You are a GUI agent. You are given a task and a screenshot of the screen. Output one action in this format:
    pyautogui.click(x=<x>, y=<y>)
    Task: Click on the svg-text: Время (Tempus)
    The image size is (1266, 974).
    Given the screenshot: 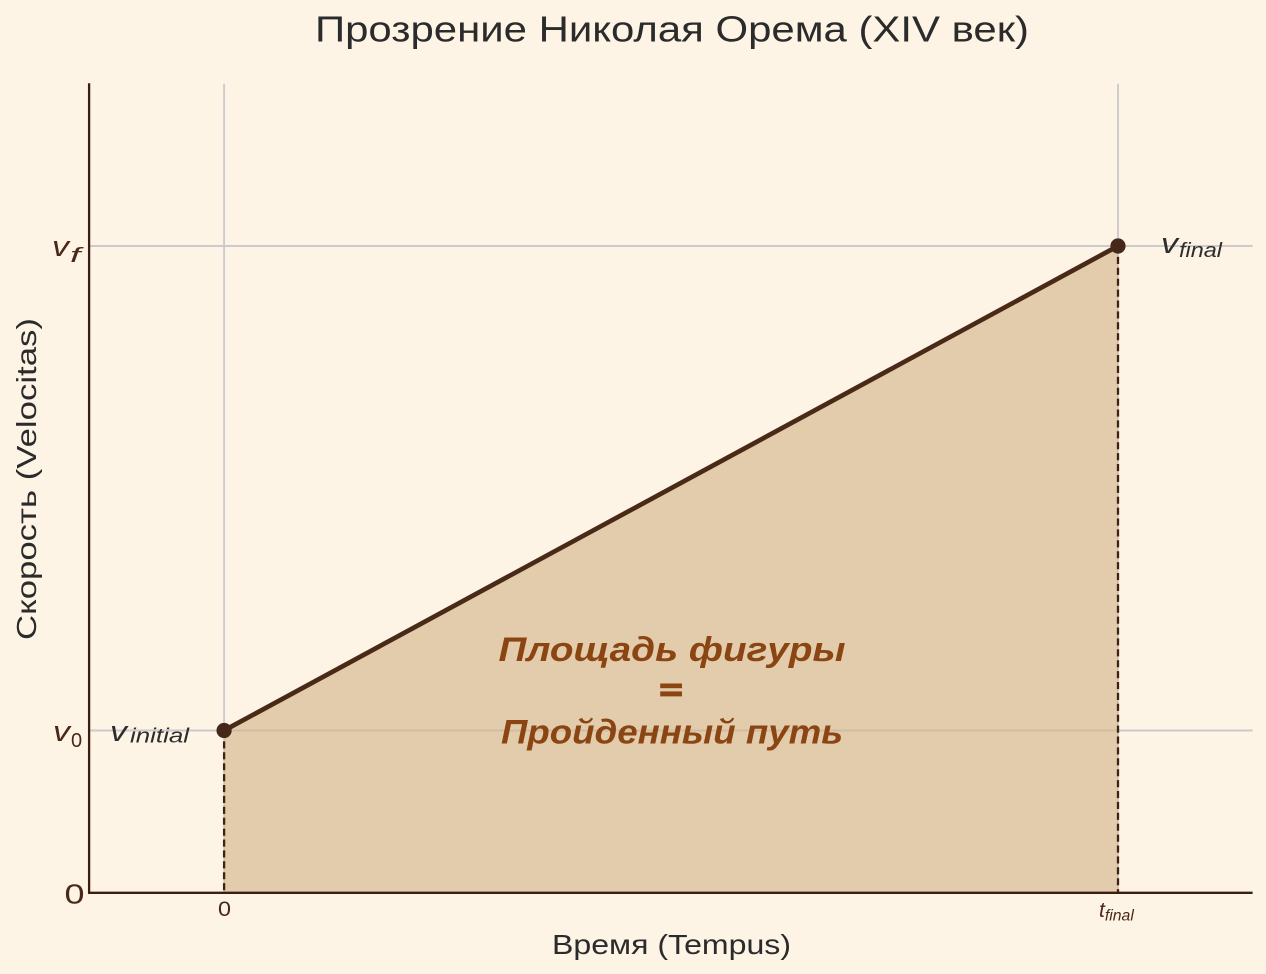 What is the action you would take?
    pyautogui.click(x=671, y=944)
    